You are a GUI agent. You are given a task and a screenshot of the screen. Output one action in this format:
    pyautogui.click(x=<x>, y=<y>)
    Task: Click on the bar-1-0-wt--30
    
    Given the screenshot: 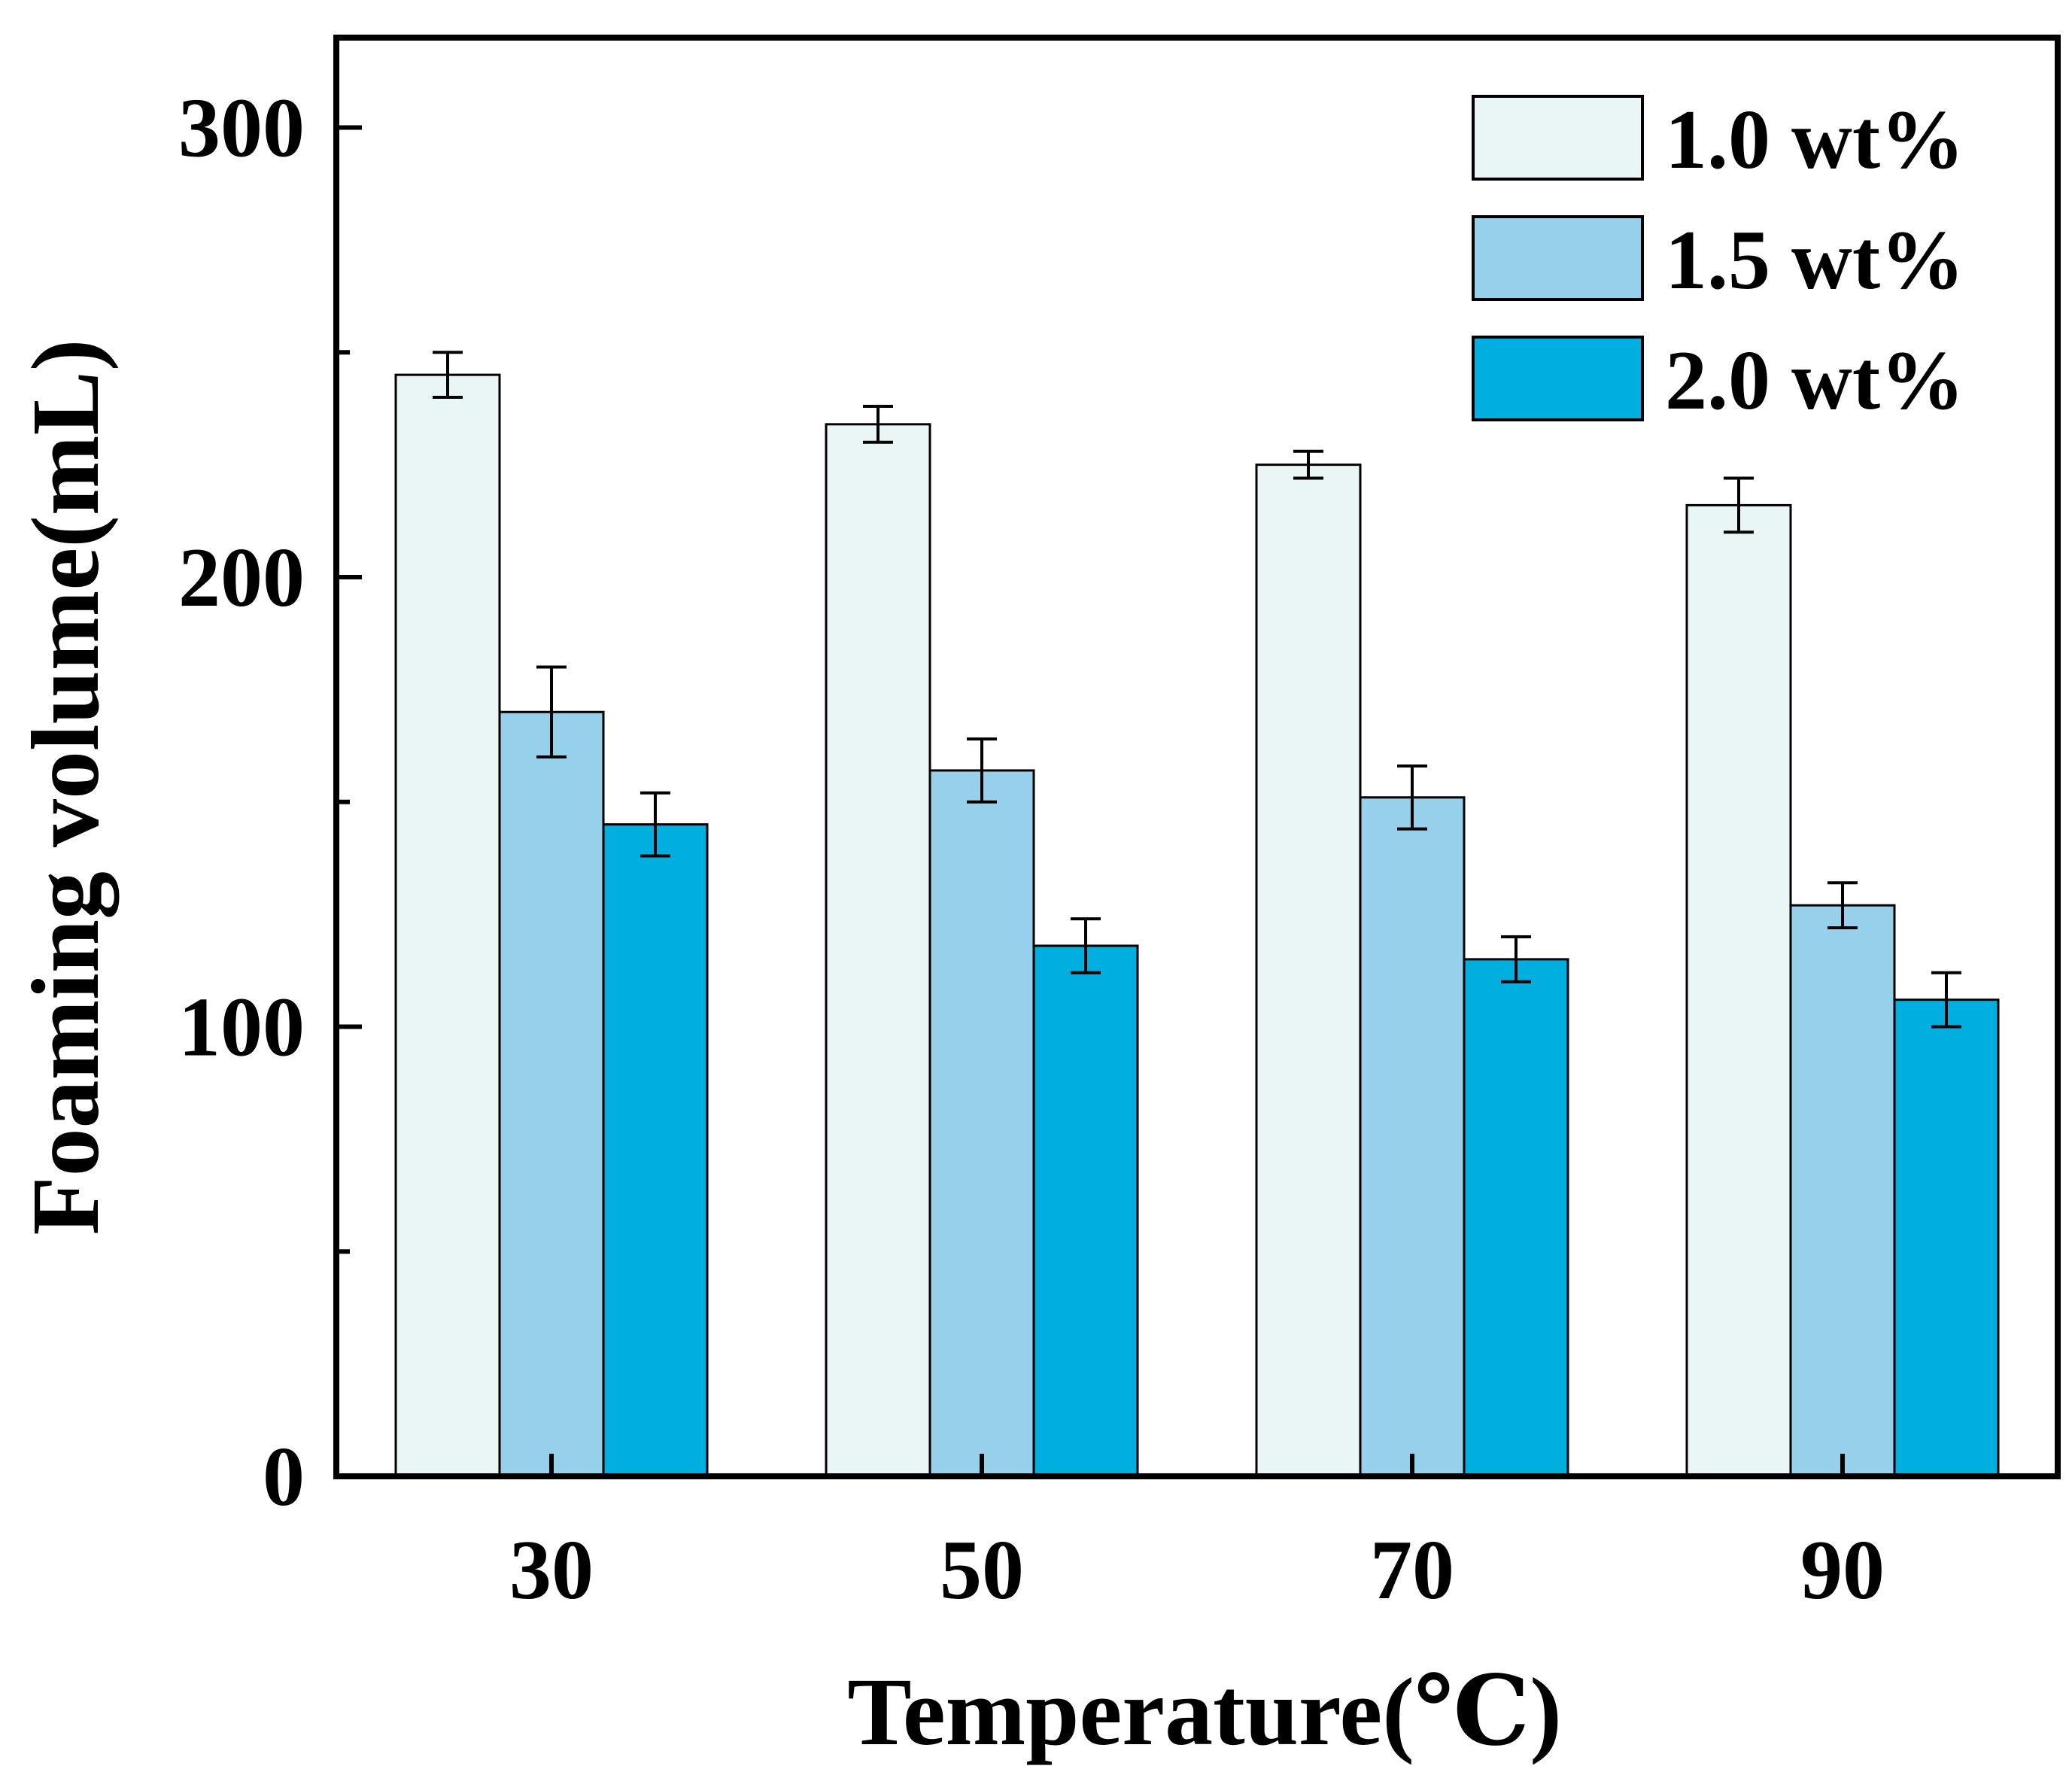 What is the action you would take?
    pyautogui.click(x=447, y=925)
    